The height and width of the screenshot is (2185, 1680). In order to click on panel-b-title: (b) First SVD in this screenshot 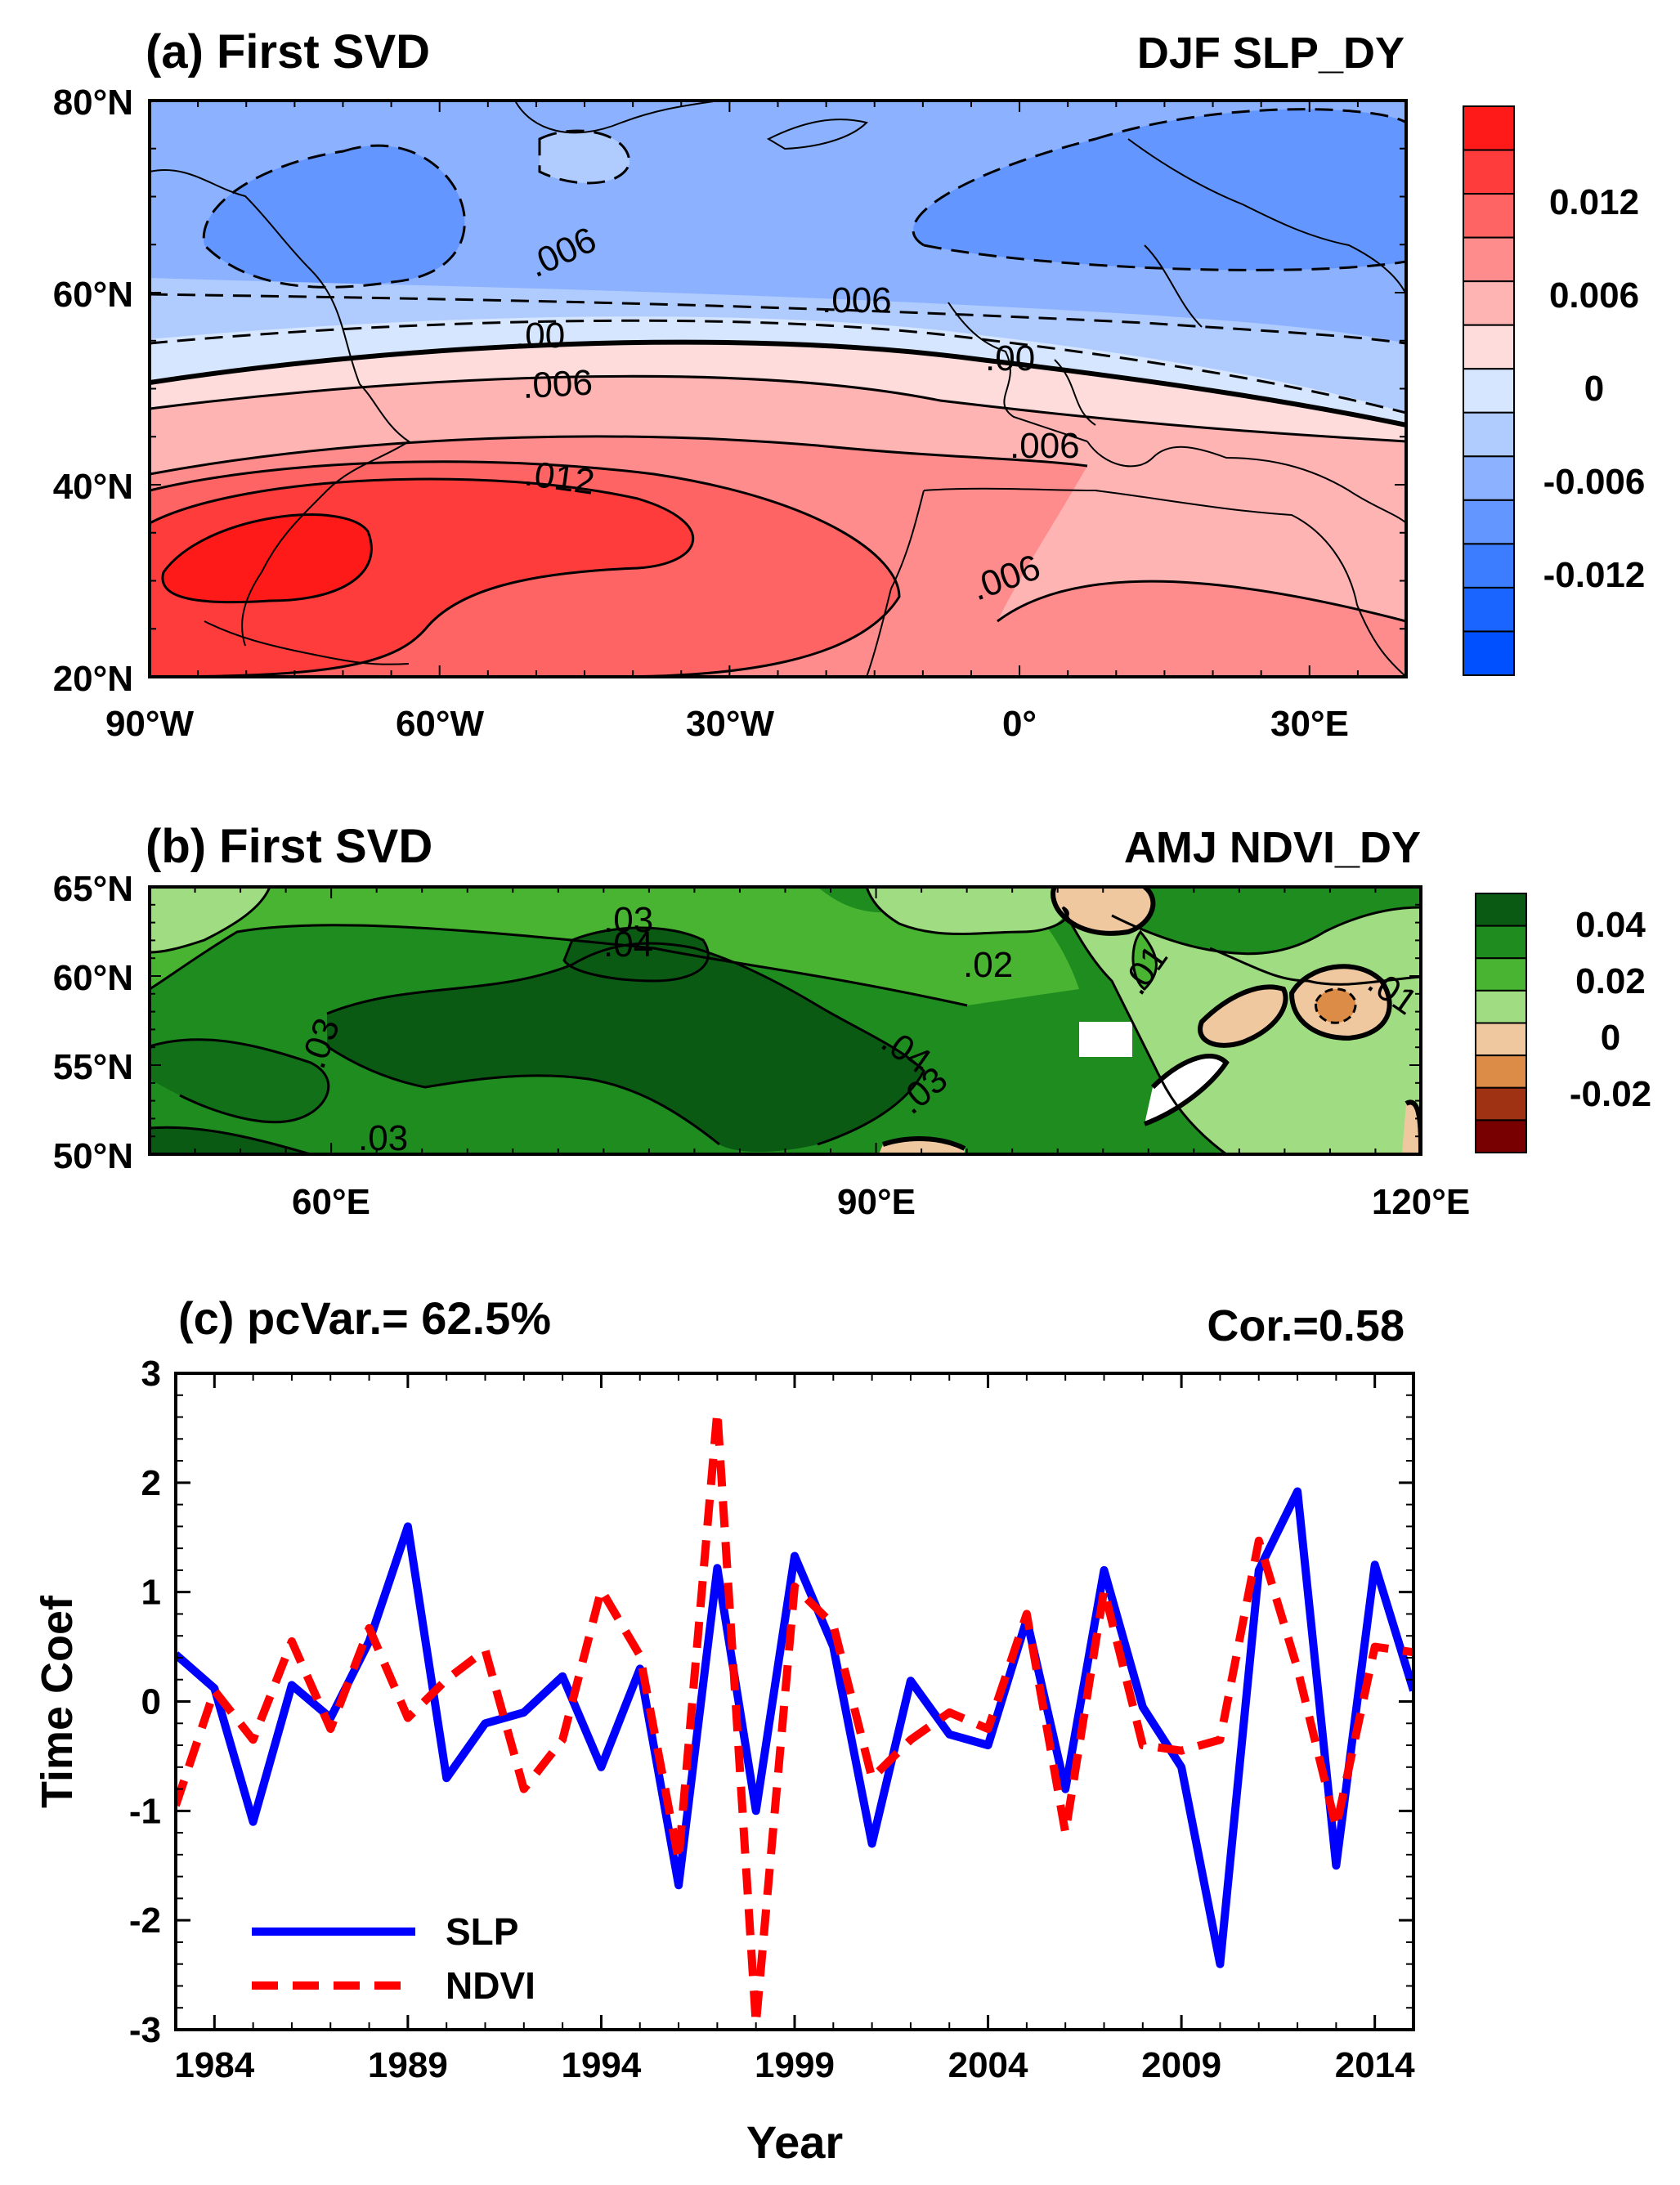, I will do `click(289, 846)`.